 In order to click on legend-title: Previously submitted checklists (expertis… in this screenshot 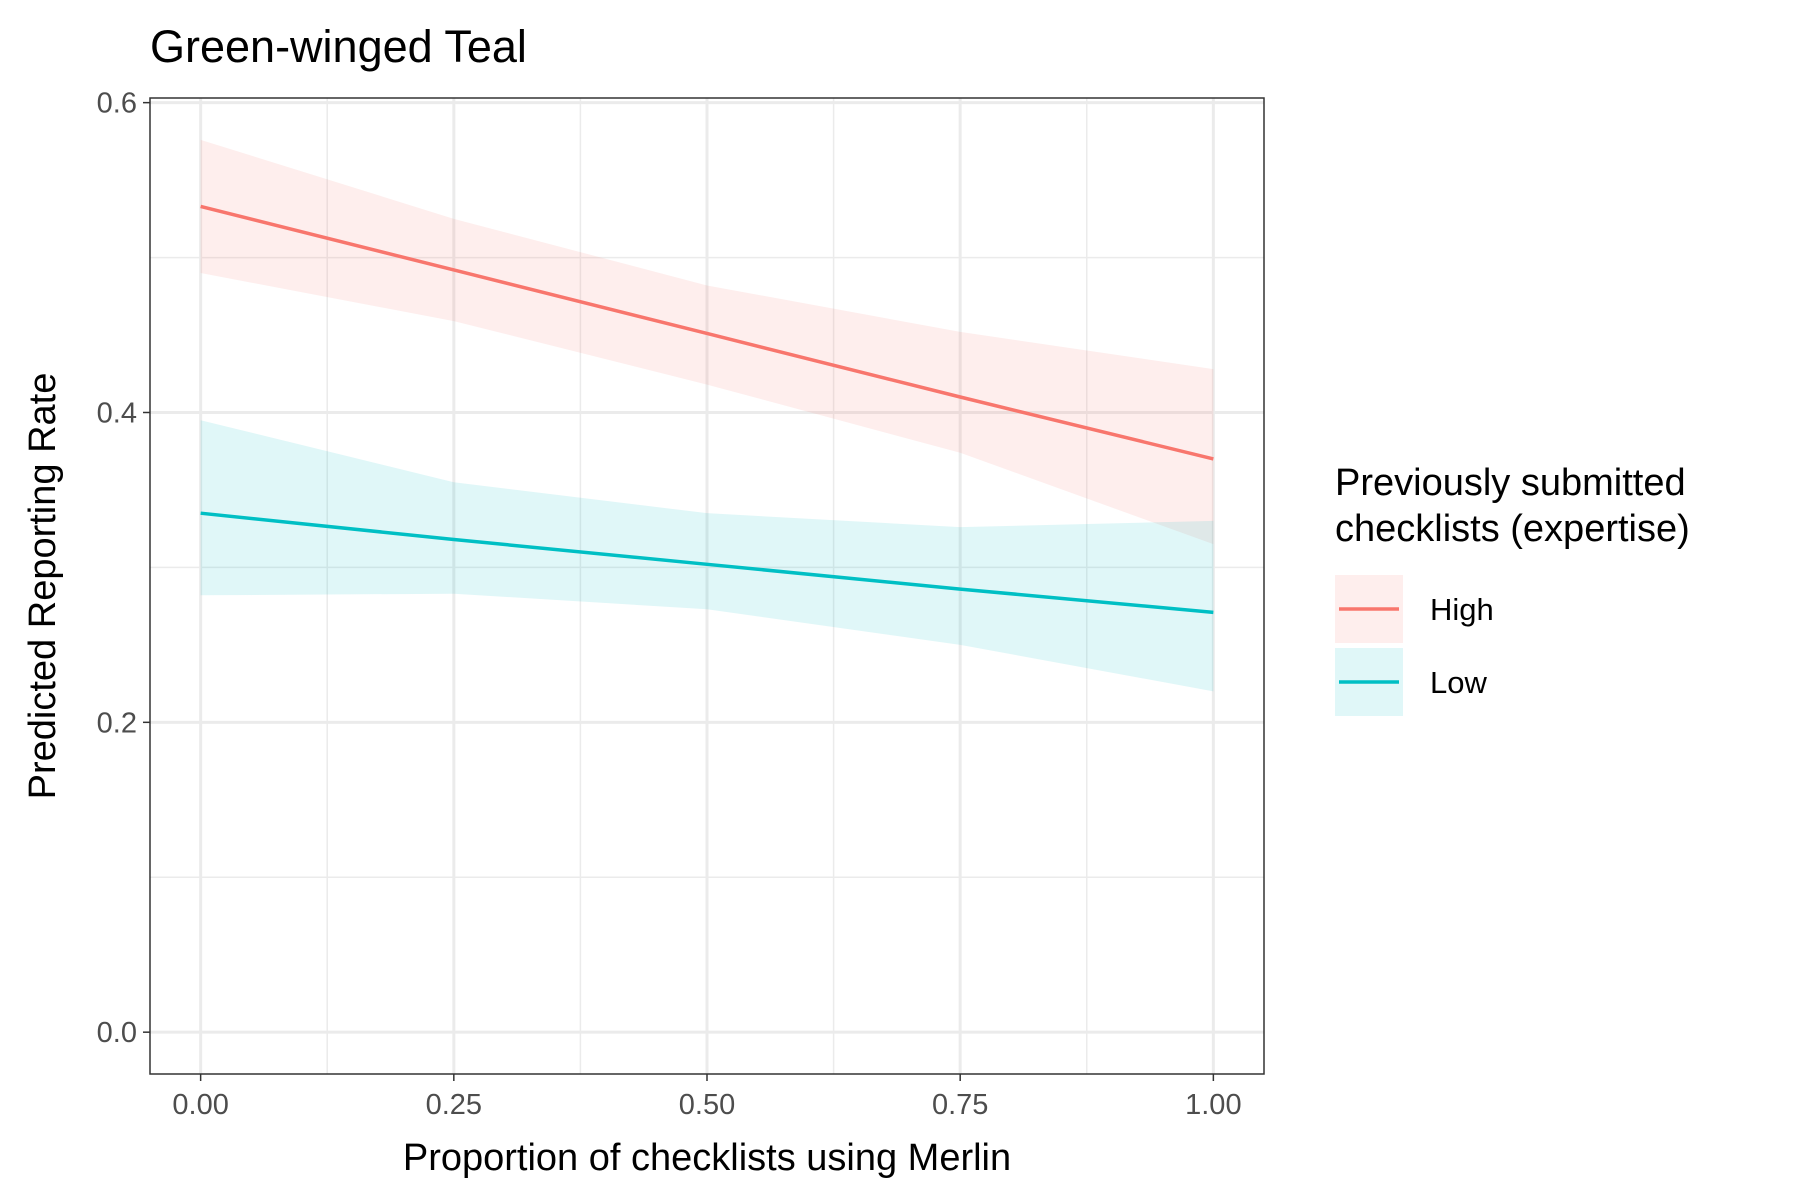, I will do `click(1512, 506)`.